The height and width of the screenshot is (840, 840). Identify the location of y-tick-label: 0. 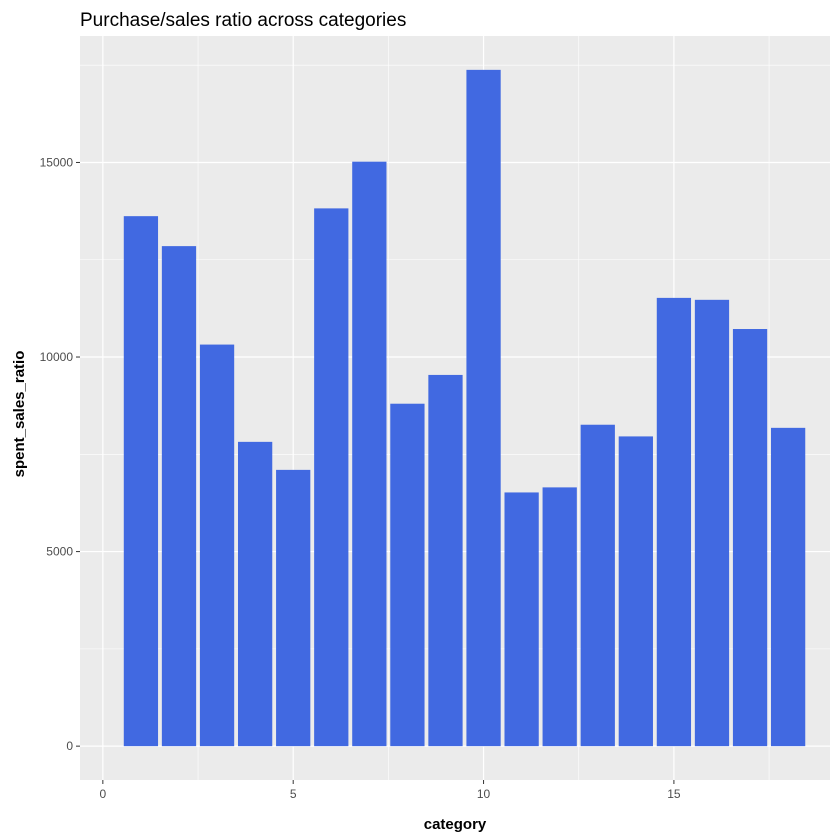
(69, 746).